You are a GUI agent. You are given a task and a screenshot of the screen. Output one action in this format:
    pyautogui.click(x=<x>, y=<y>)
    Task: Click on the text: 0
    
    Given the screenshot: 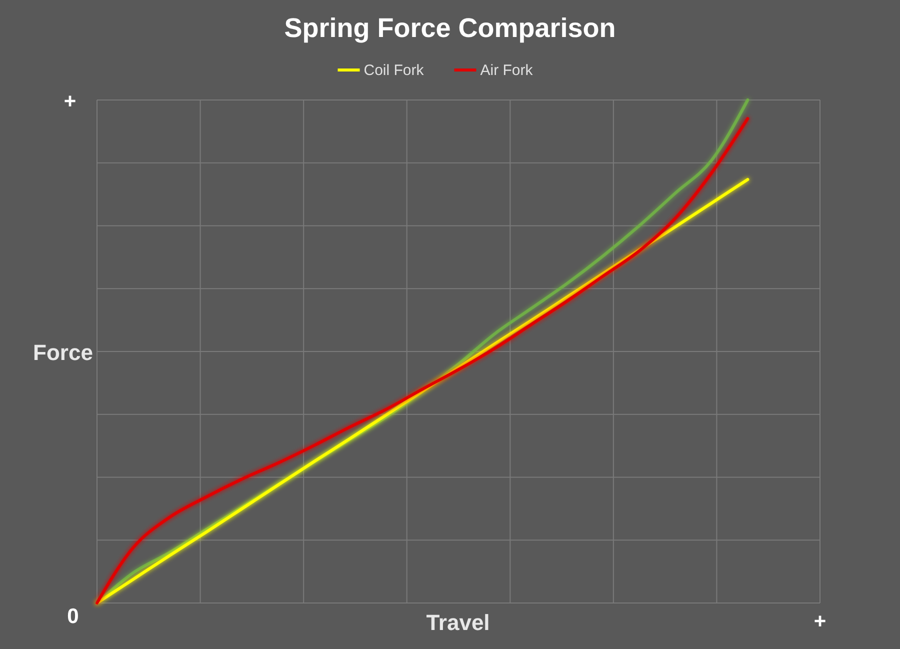 What is the action you would take?
    pyautogui.click(x=73, y=616)
    